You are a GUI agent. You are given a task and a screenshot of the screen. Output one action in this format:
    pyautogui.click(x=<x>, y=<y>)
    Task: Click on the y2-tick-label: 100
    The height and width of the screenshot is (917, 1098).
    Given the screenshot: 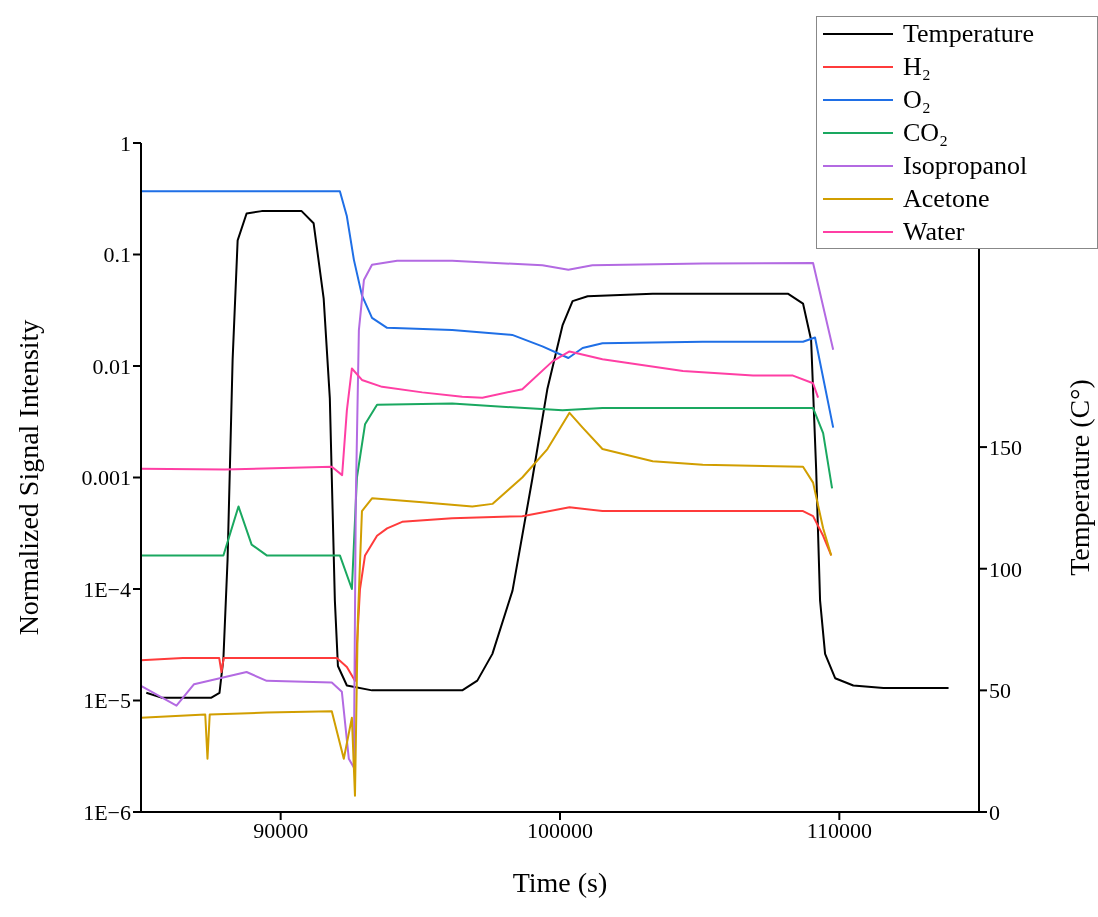 What is the action you would take?
    pyautogui.click(x=1005, y=569)
    